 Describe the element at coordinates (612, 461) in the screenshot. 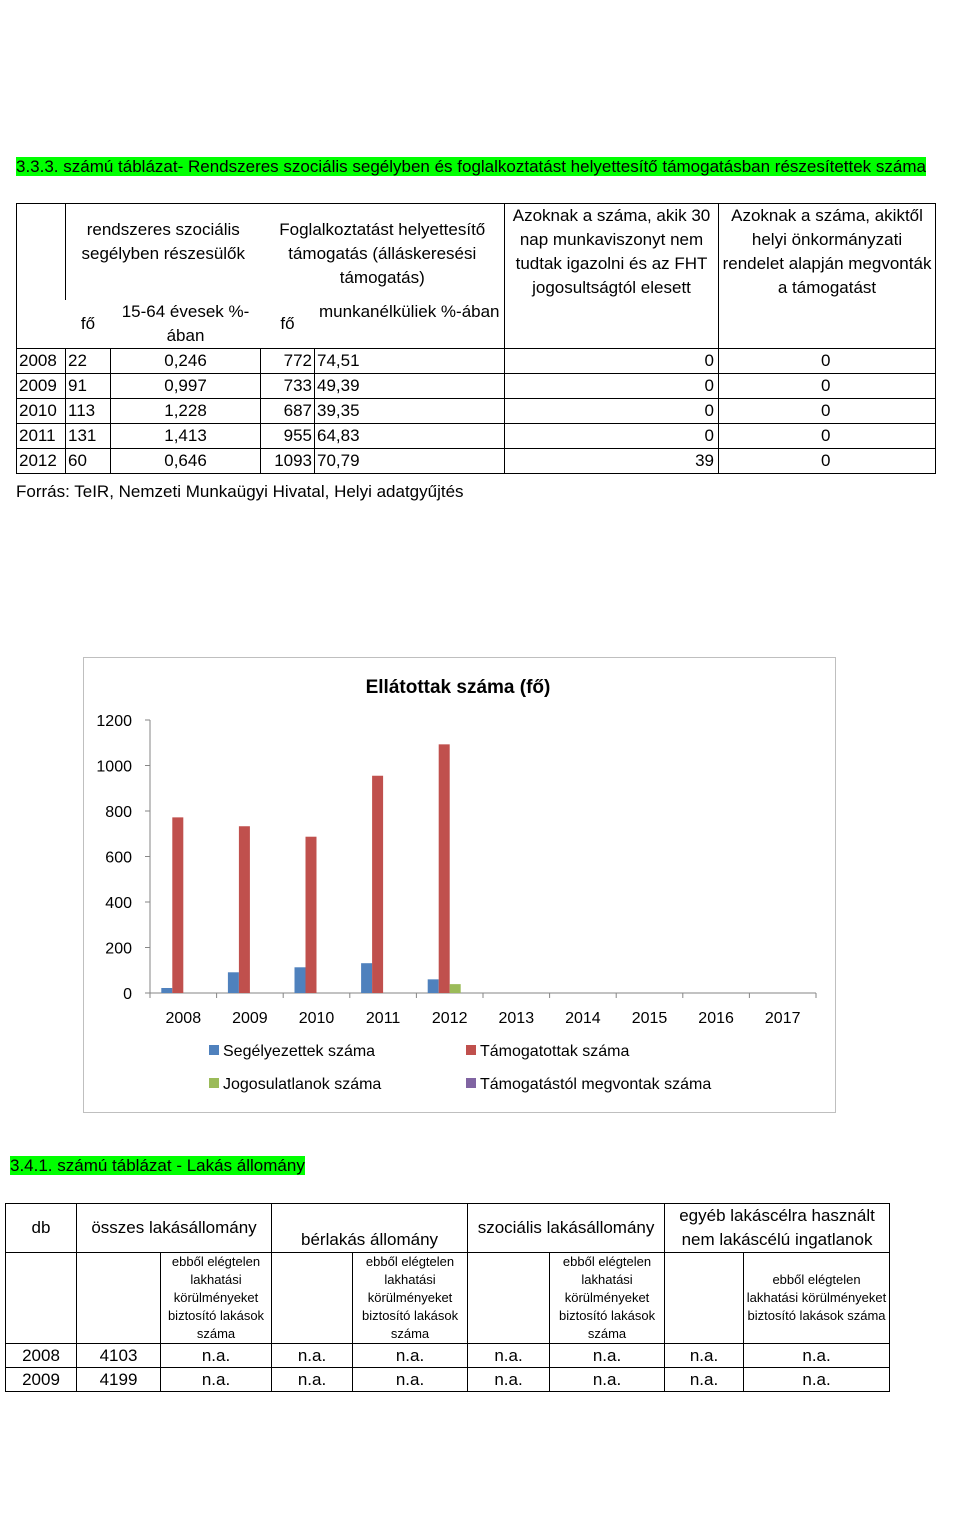

I see `cell-lost: 39` at that location.